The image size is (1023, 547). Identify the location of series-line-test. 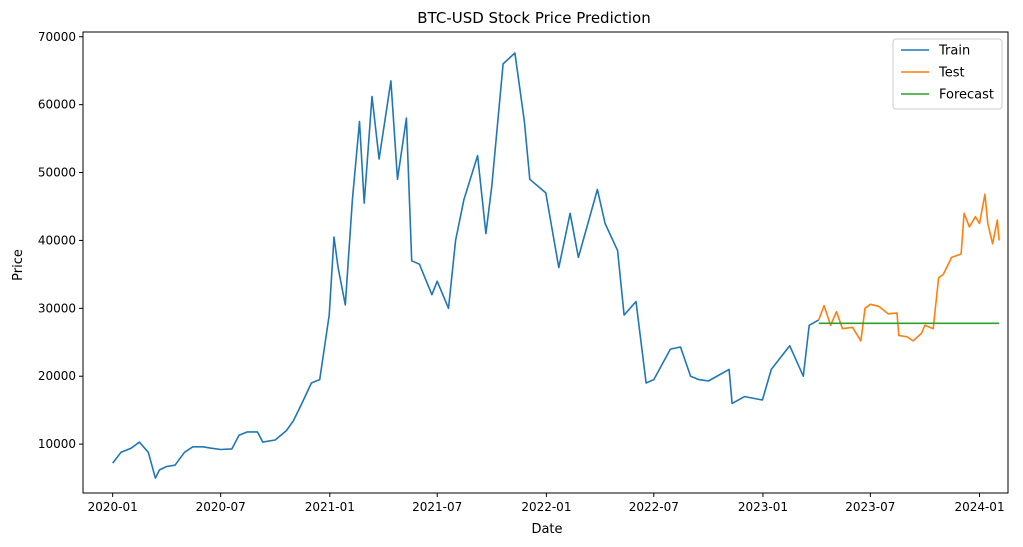
(908, 267).